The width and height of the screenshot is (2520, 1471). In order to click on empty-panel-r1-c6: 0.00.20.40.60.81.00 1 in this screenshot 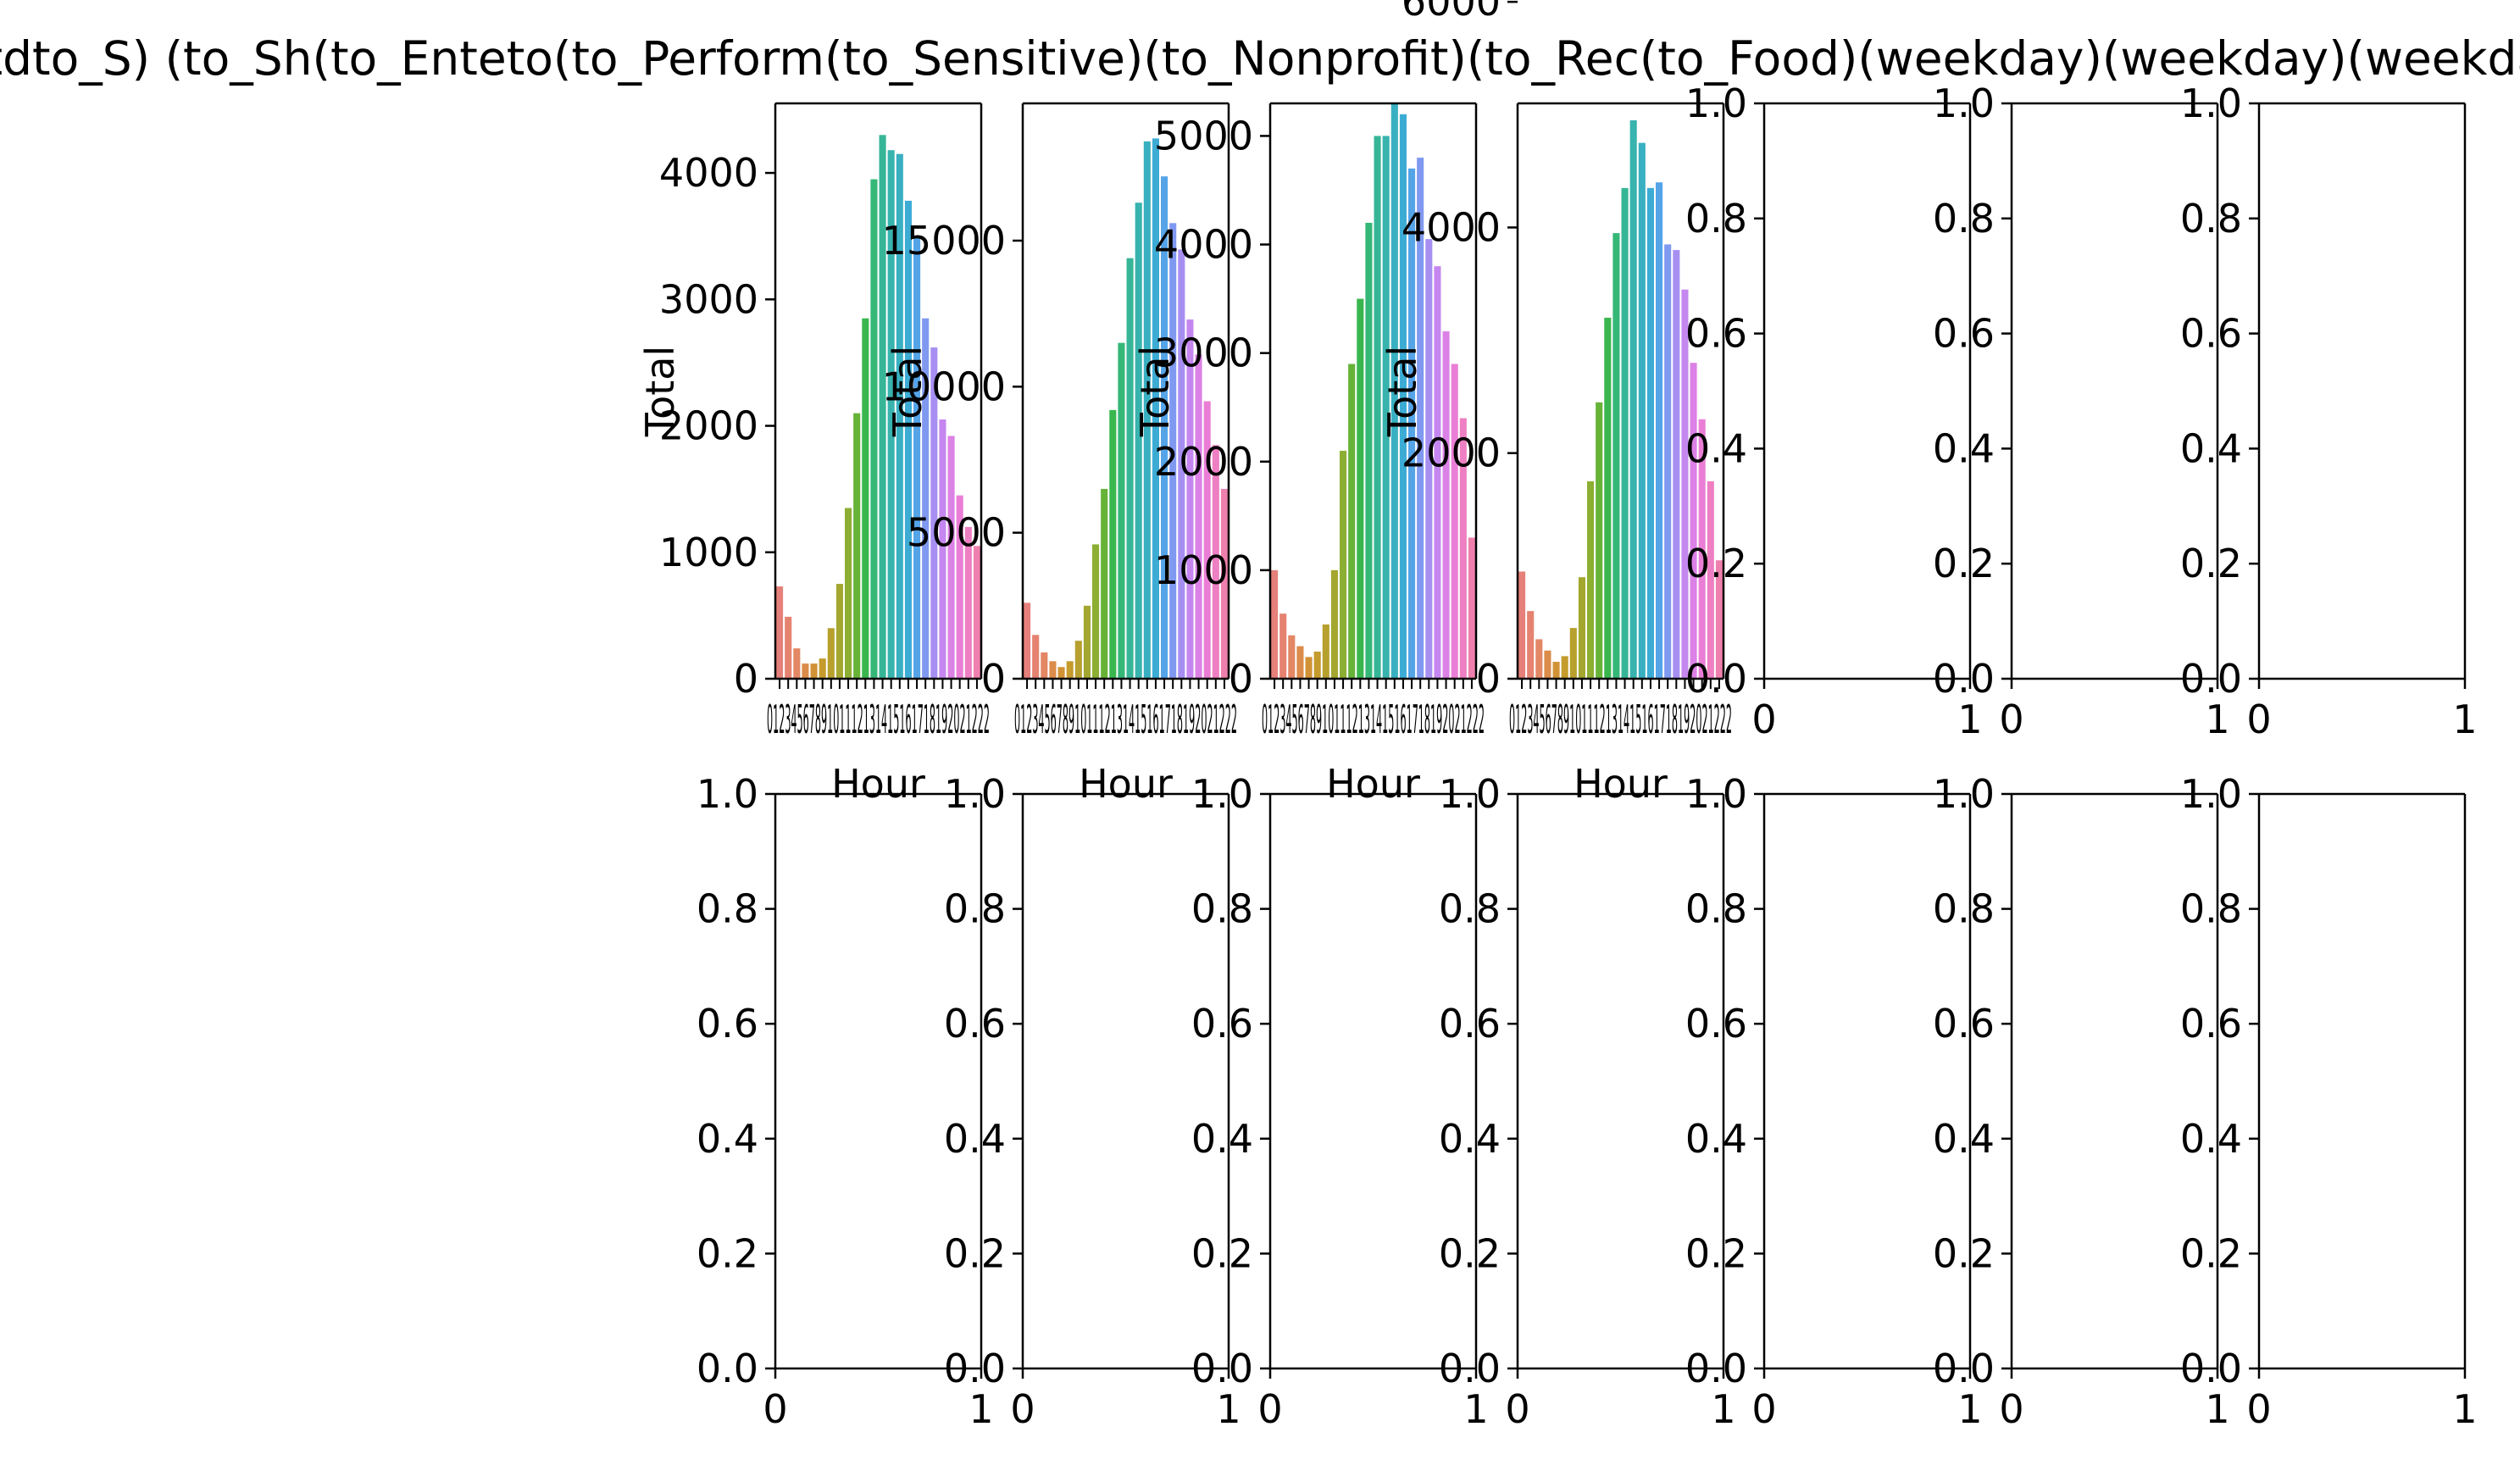, I will do `click(2081, 411)`.